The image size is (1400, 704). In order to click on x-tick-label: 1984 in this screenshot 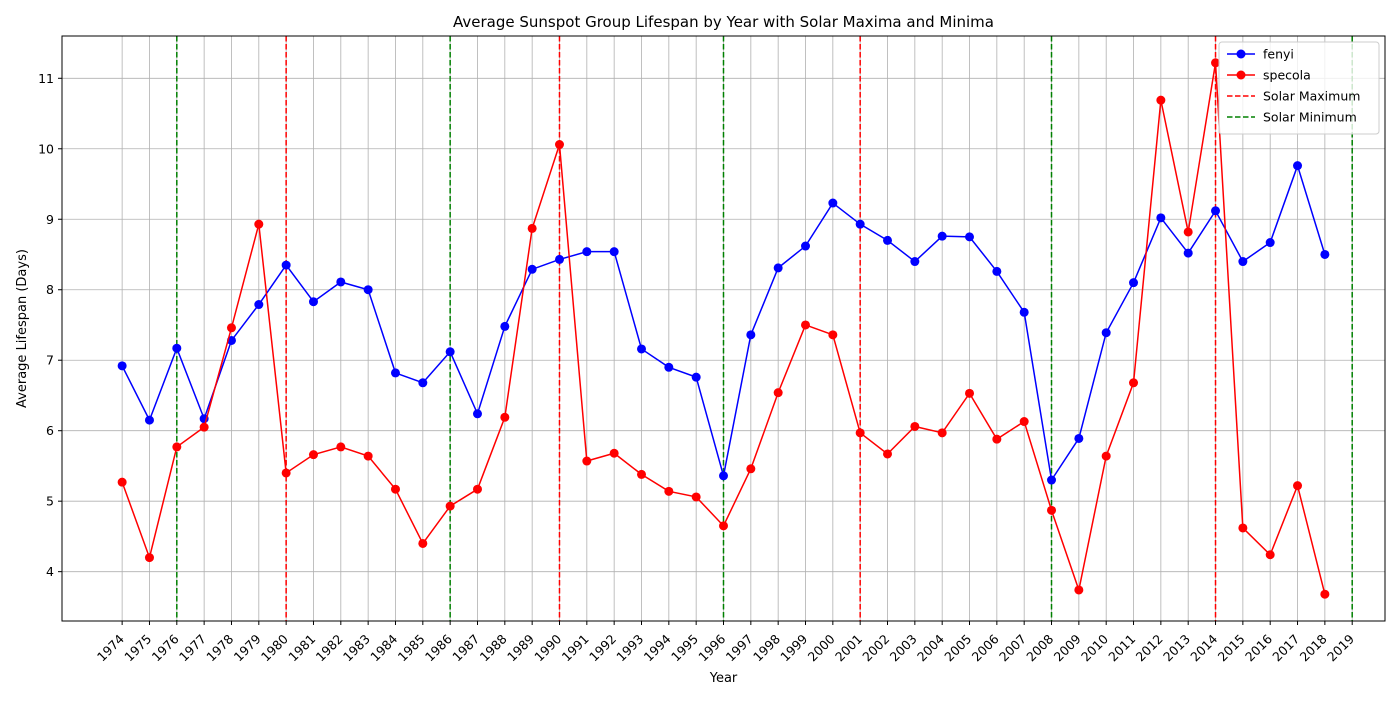, I will do `click(383, 647)`.